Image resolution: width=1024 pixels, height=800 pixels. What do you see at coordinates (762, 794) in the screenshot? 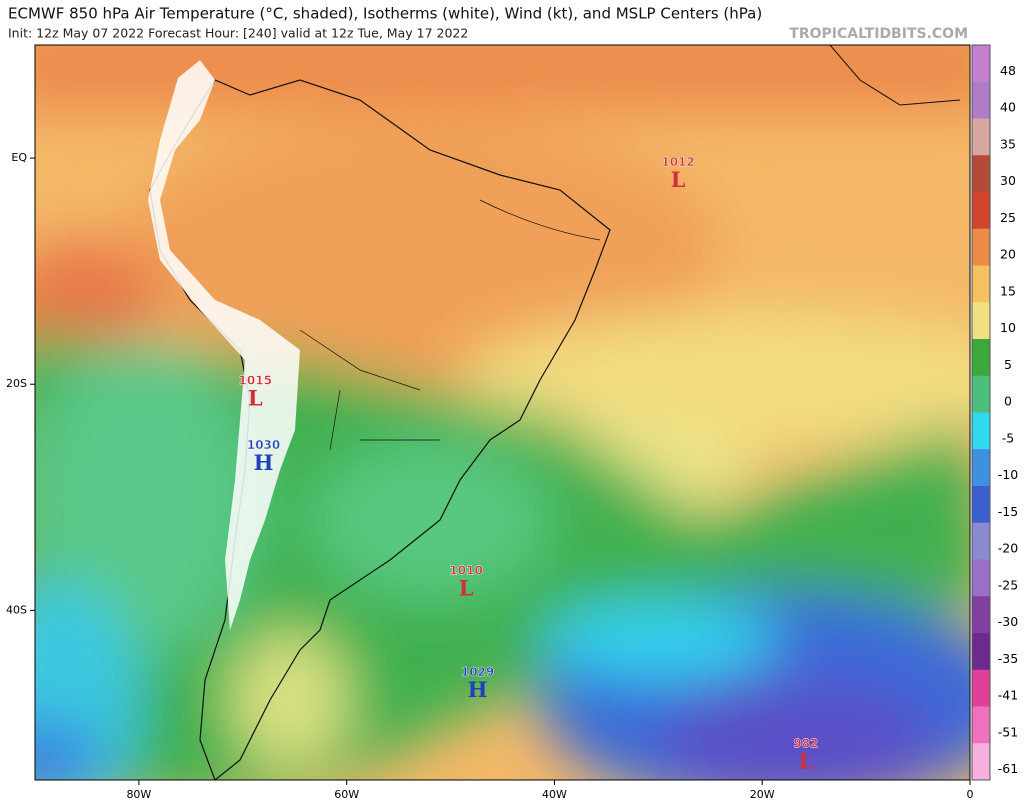
I see `x-tick-label: 20W` at bounding box center [762, 794].